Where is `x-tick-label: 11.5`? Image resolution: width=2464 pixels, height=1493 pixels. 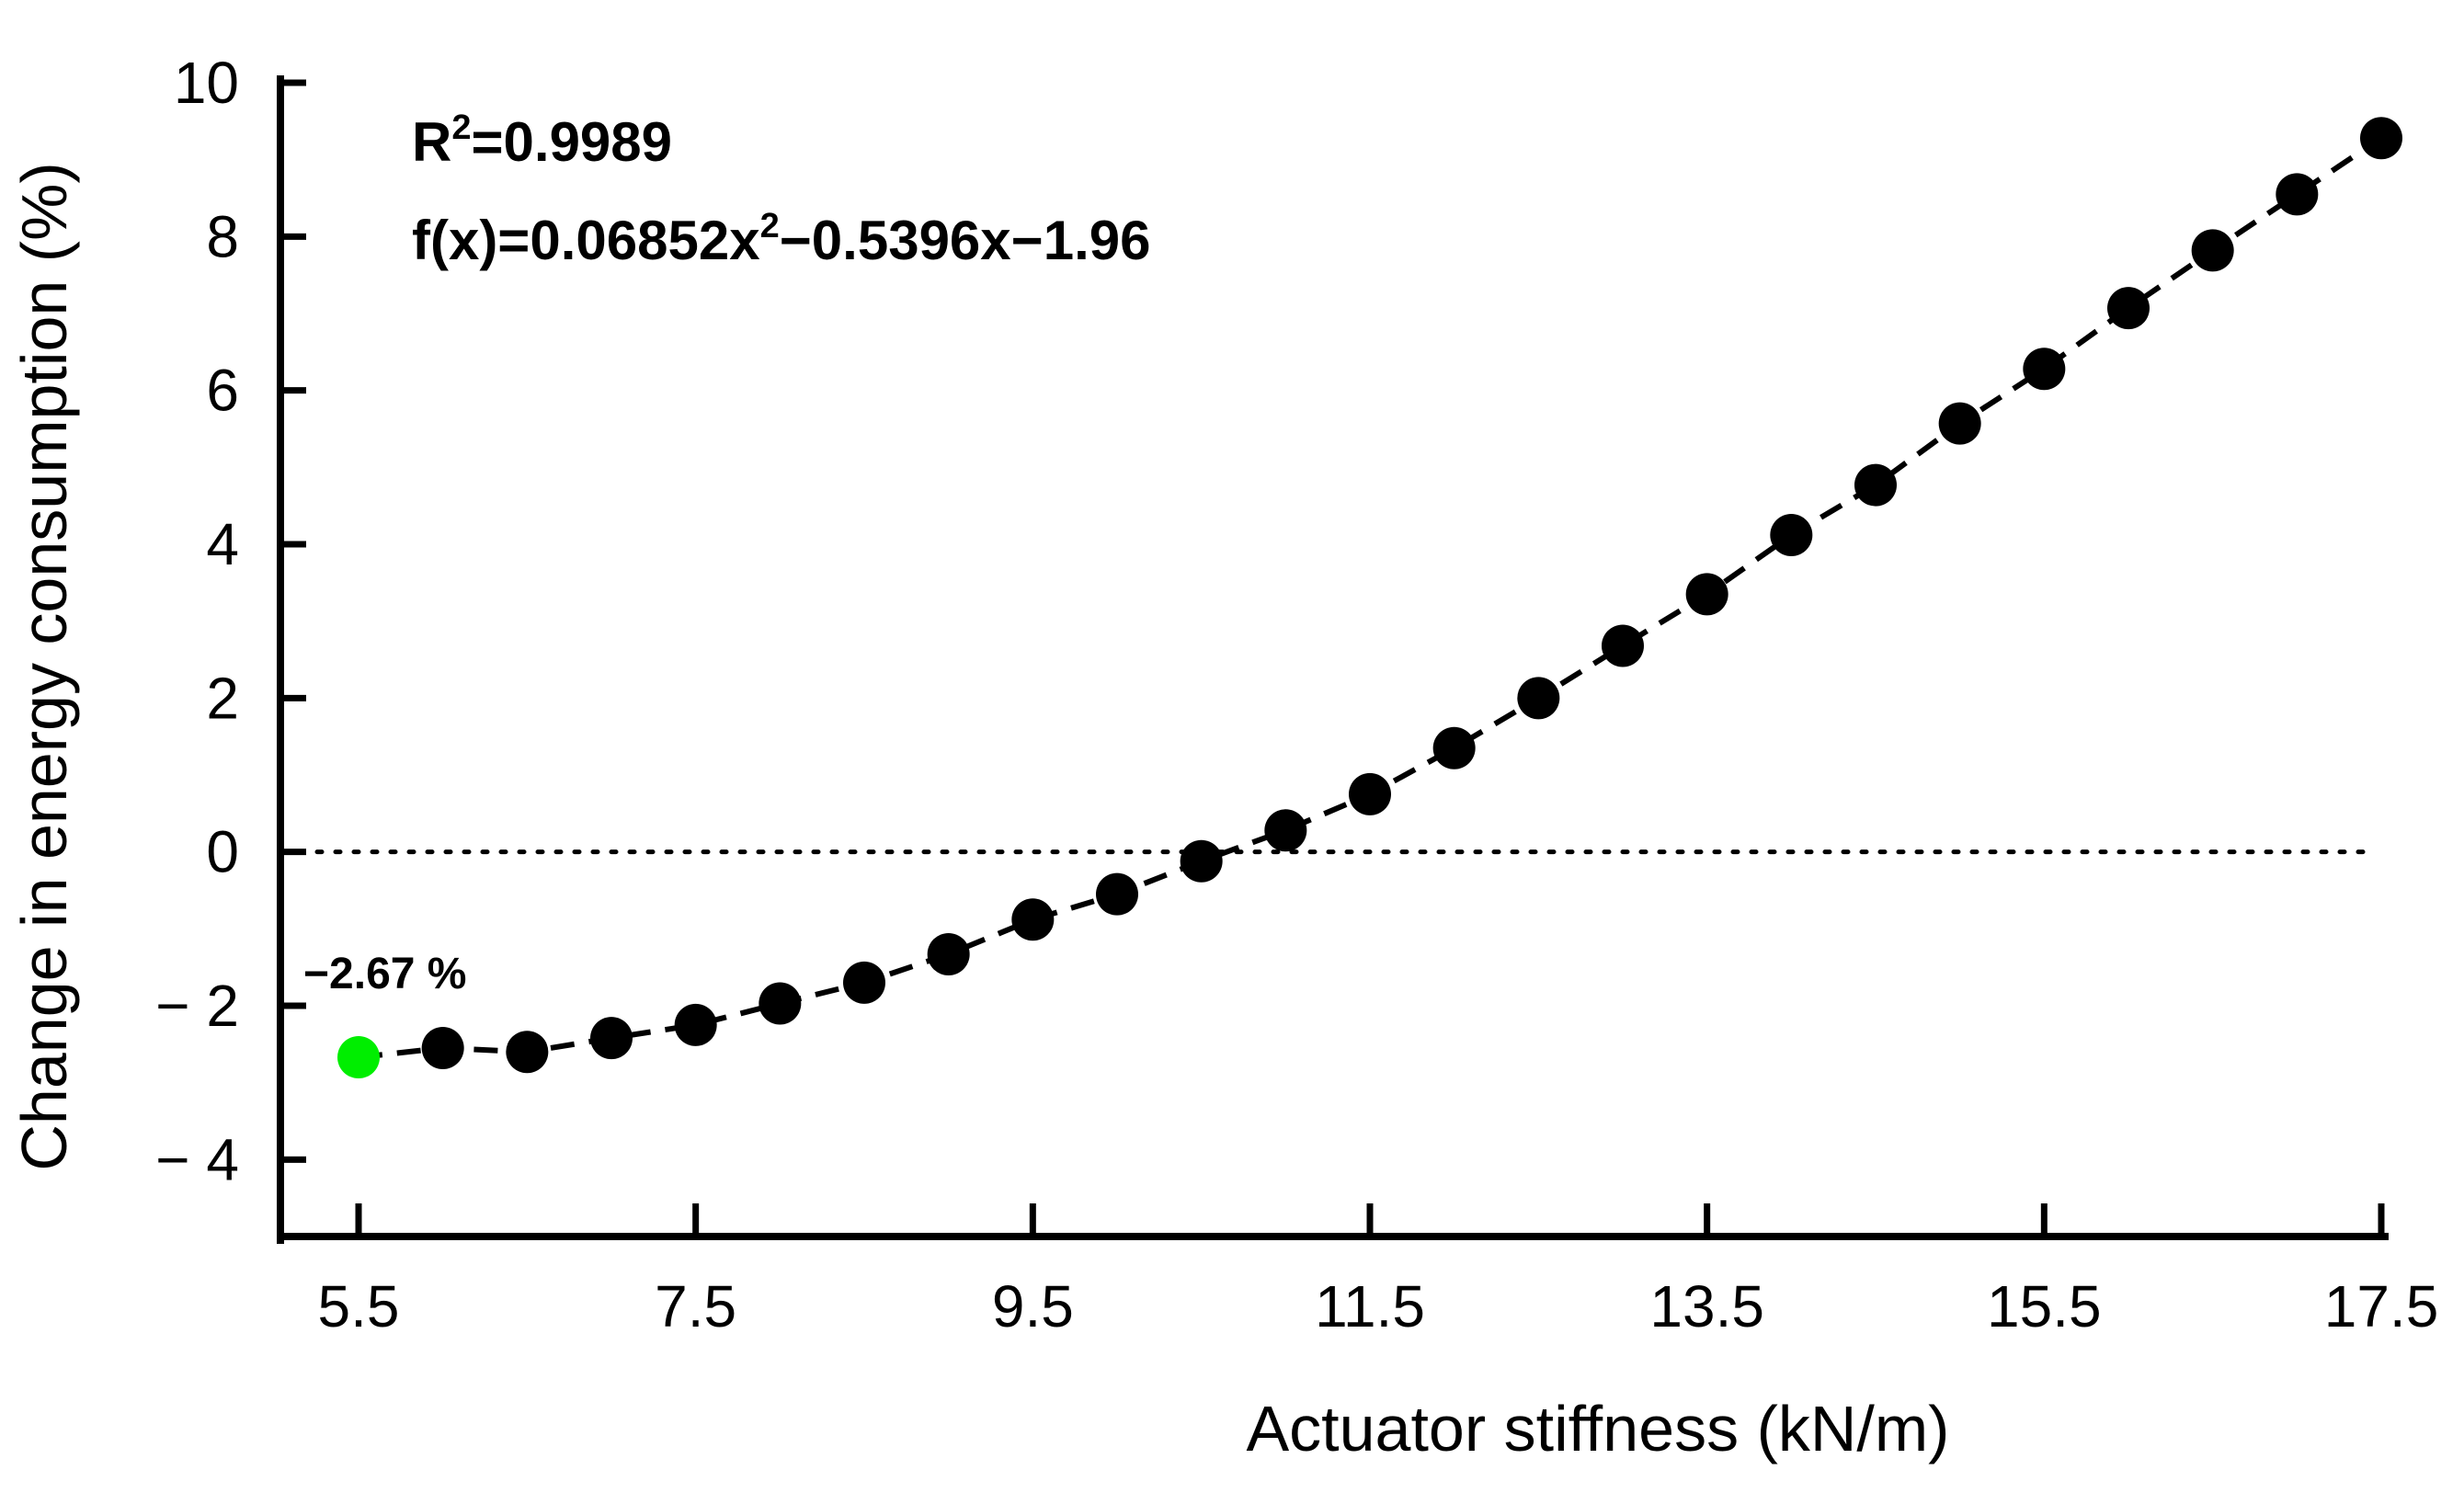 x-tick-label: 11.5 is located at coordinates (1370, 1306).